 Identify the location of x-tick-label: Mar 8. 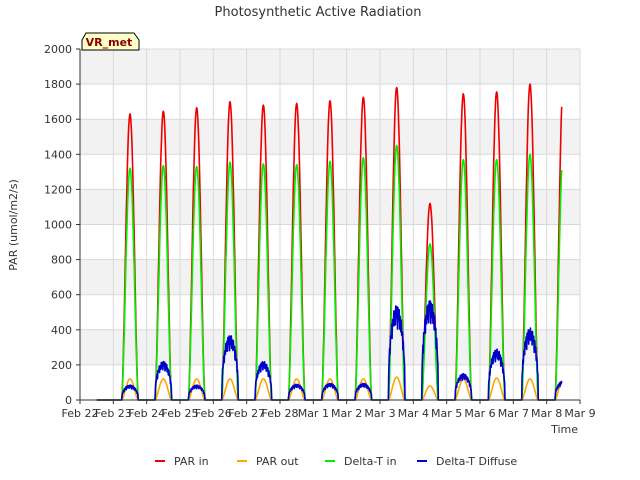
(546, 413).